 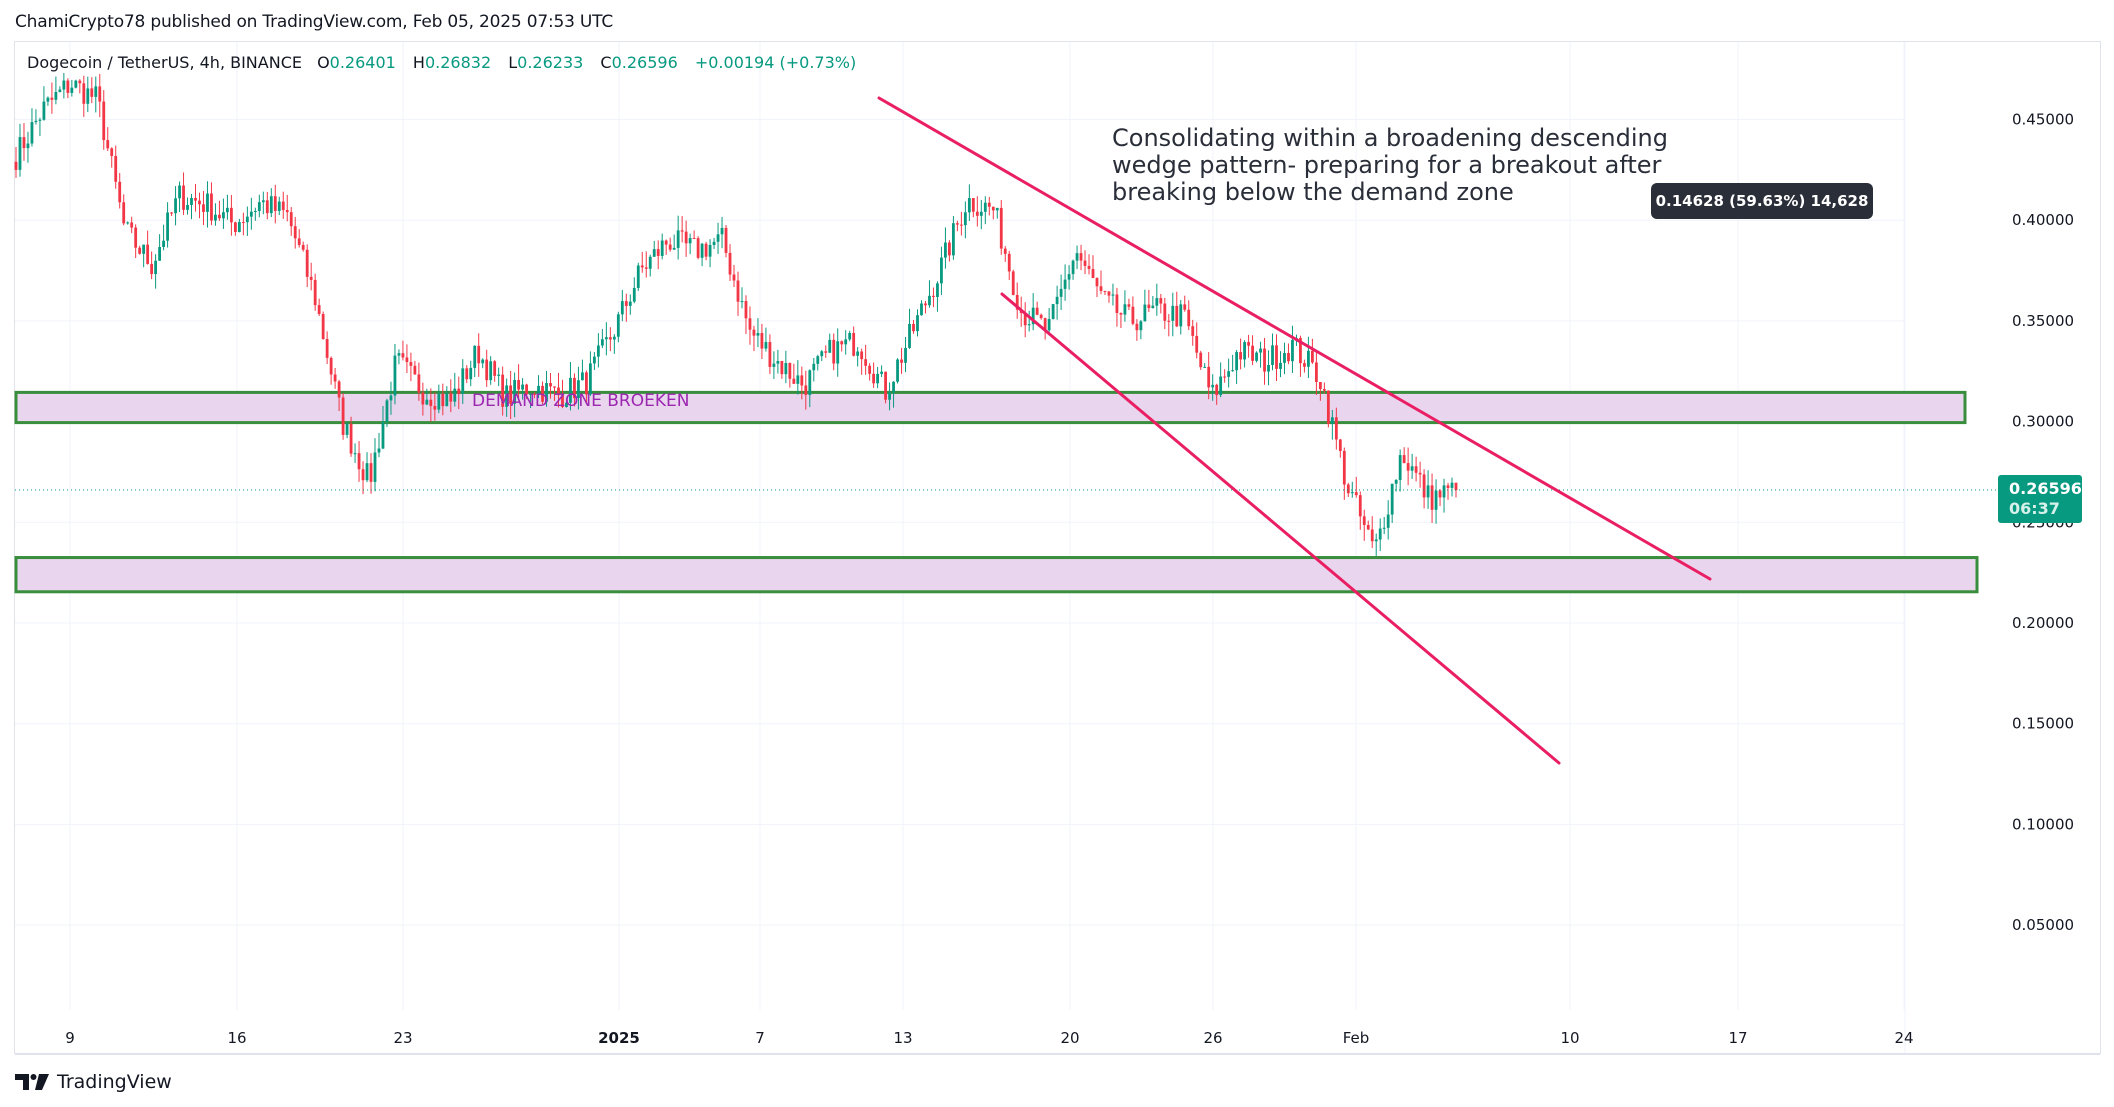 I want to click on time-axis-label: 24, so click(x=1903, y=1038).